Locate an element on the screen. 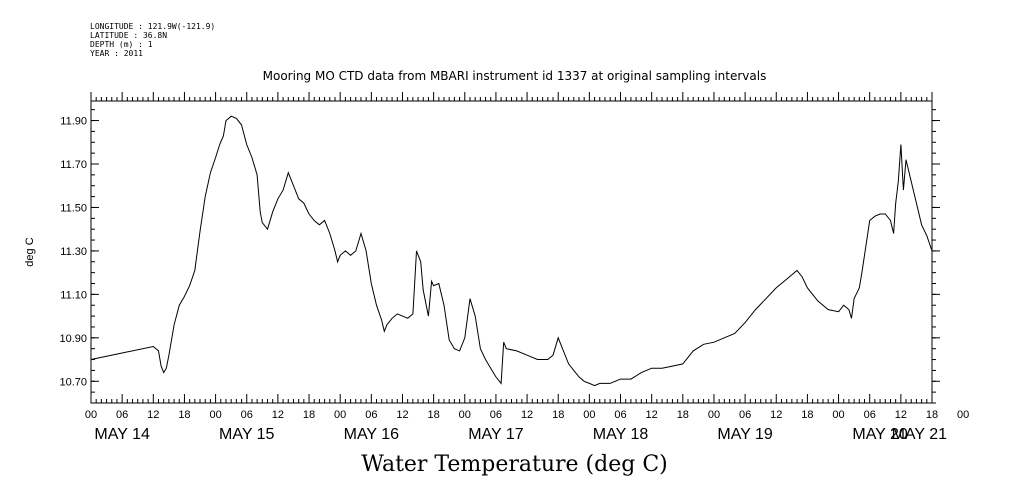 The height and width of the screenshot is (504, 1009). x-day-label: MAY 20 is located at coordinates (880, 434).